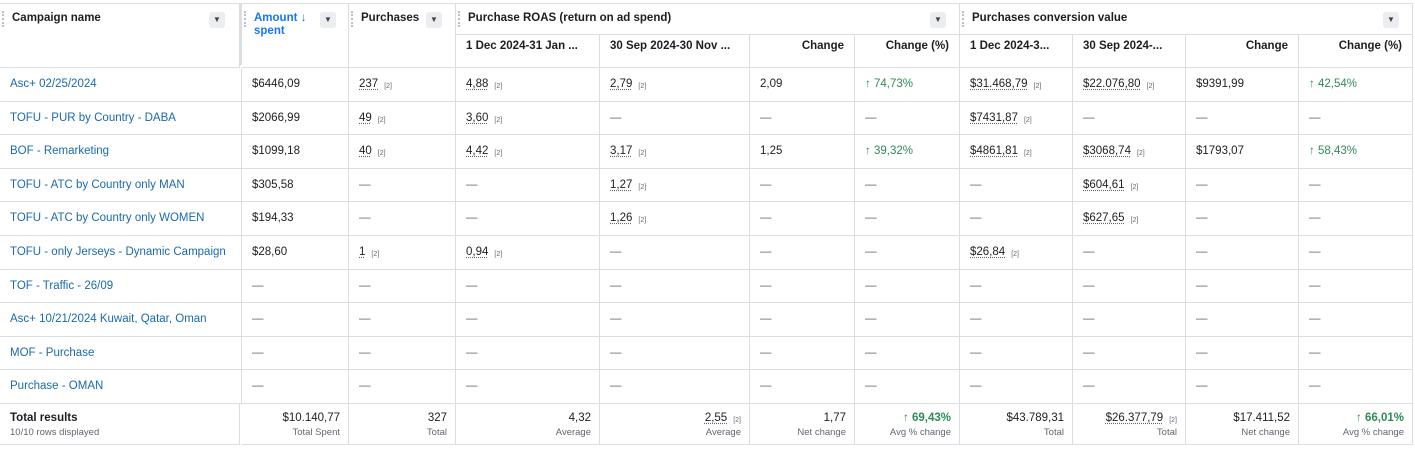  Describe the element at coordinates (528, 253) in the screenshot. I see `cell-roas-a: 0,94 [2]` at that location.